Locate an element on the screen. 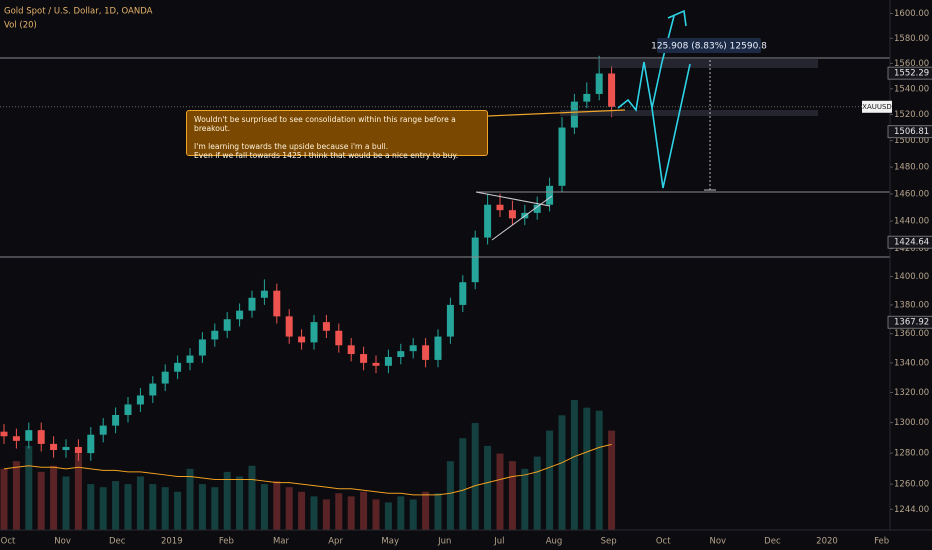 The height and width of the screenshot is (550, 932). x-tick-label: Dec is located at coordinates (117, 542).